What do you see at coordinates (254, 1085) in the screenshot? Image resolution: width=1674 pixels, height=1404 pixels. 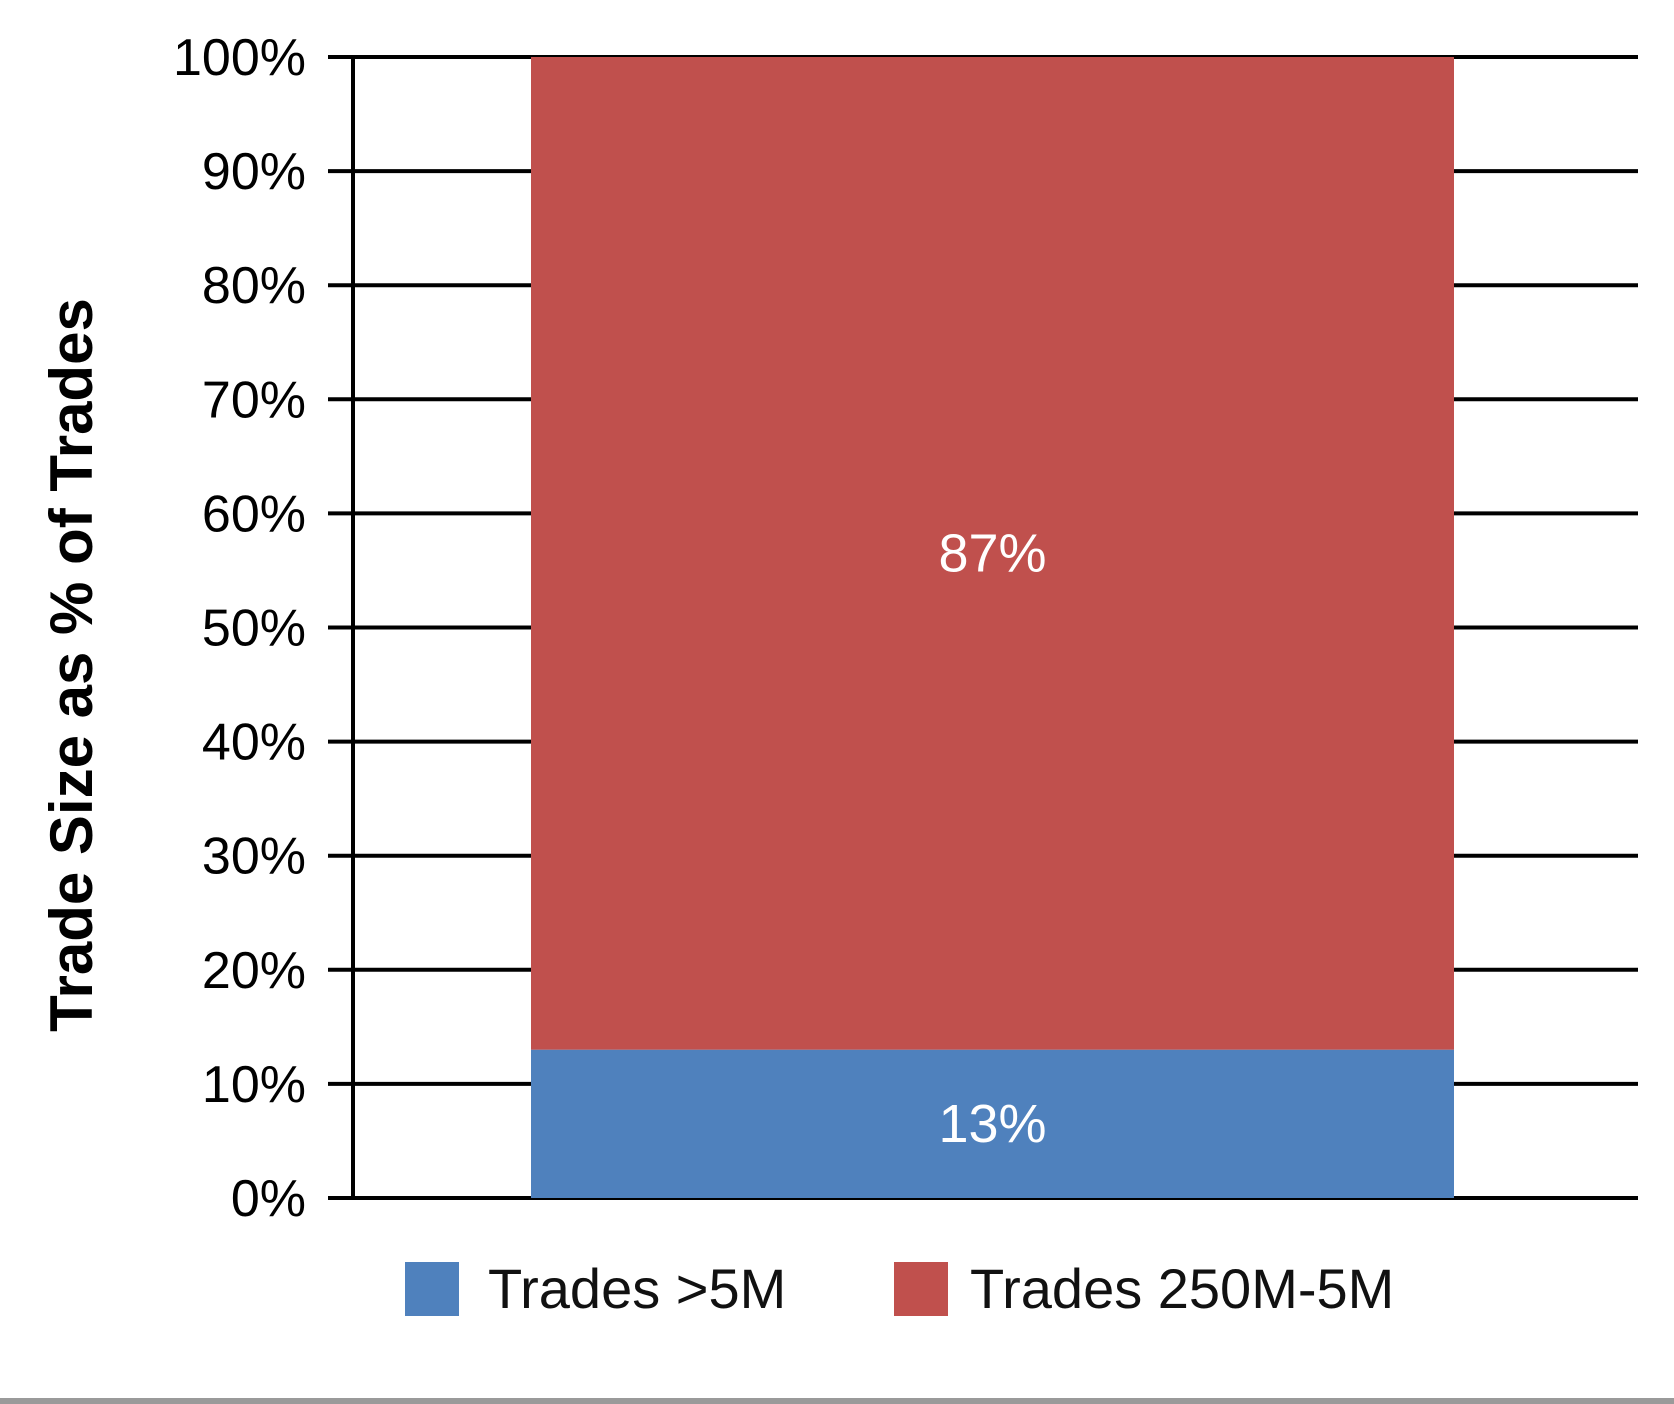 I see `y-tick-label: 10%` at bounding box center [254, 1085].